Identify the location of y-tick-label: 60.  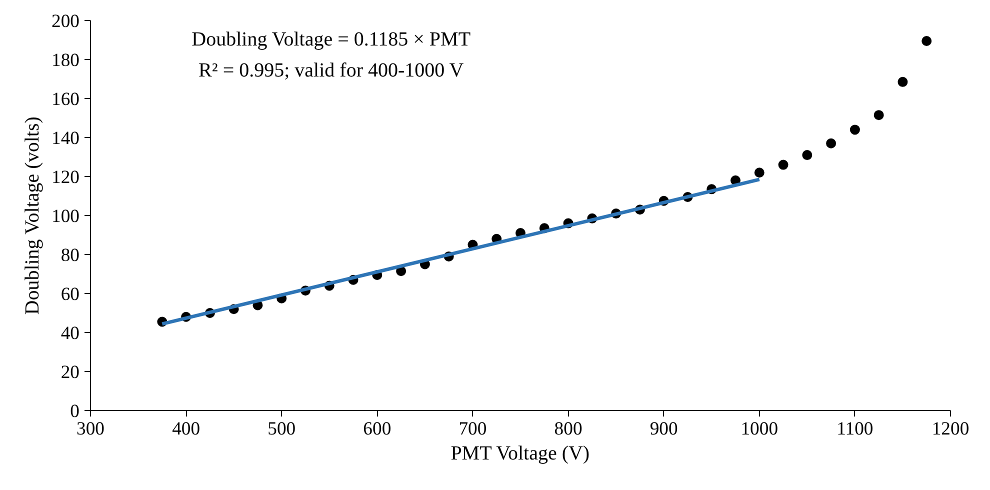
(70, 294).